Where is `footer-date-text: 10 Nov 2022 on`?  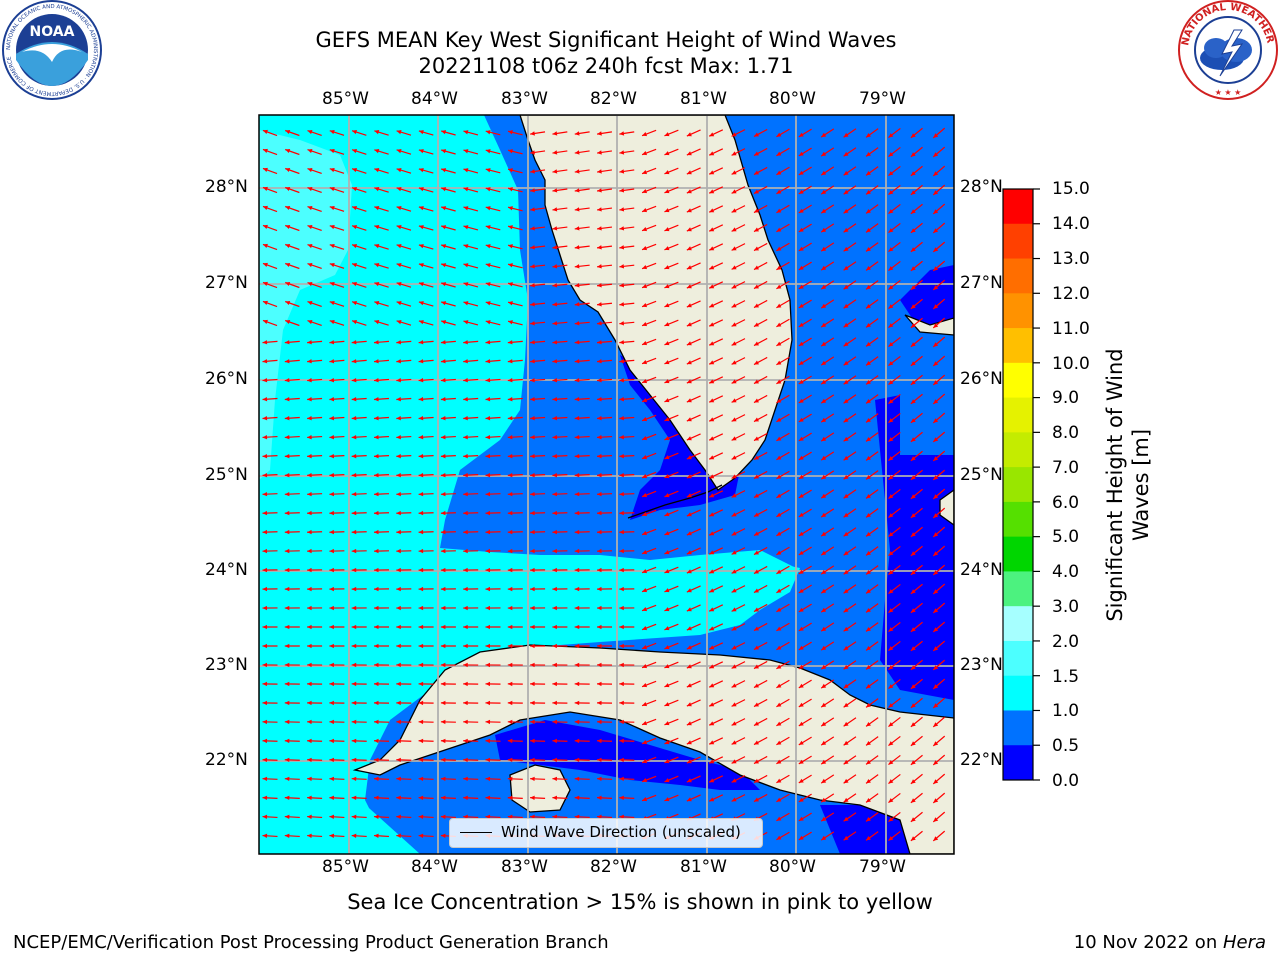
footer-date-text: 10 Nov 2022 on is located at coordinates (1148, 942).